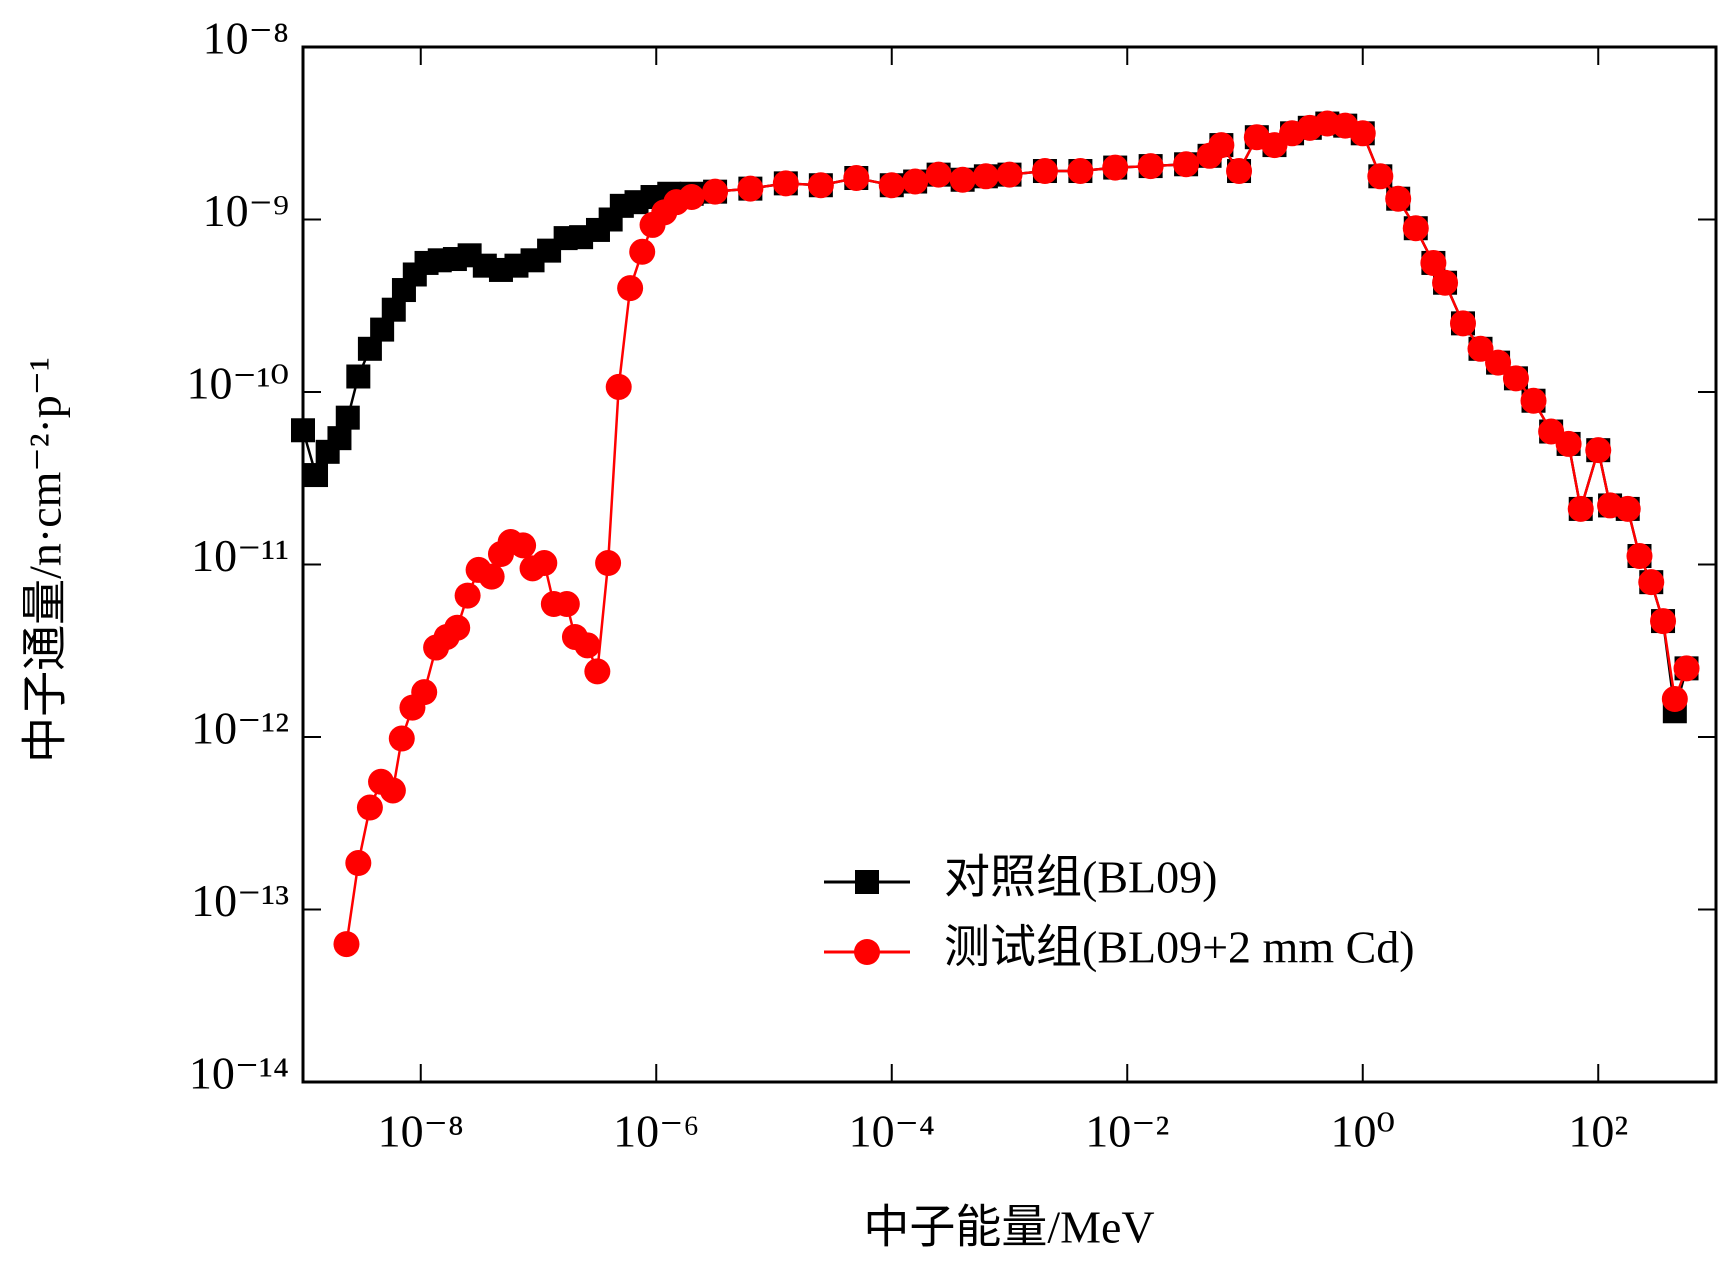  Describe the element at coordinates (421, 1131) in the screenshot. I see `x-tick-label: 10⁻⁸` at that location.